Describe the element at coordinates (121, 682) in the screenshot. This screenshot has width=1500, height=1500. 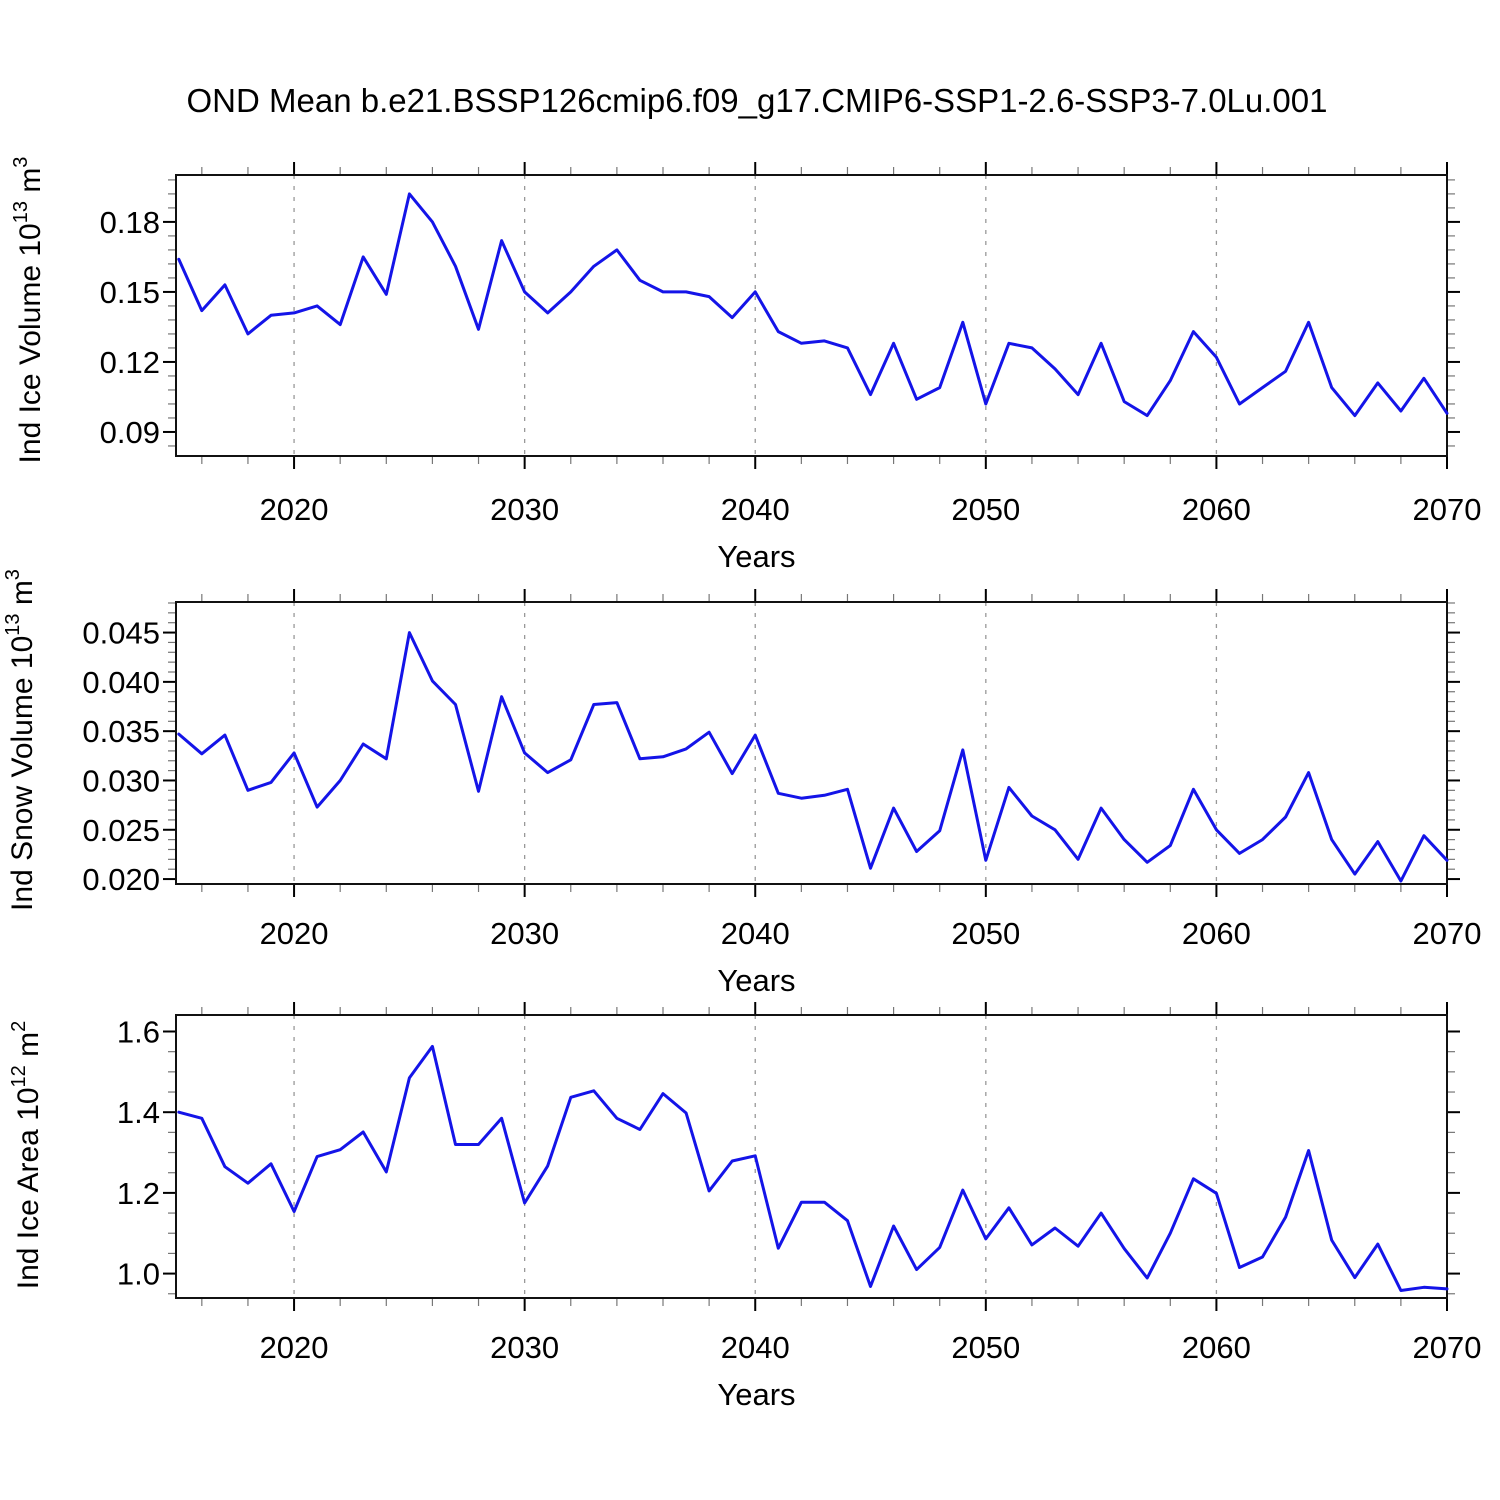
I see `y-tick-label: 0.040` at that location.